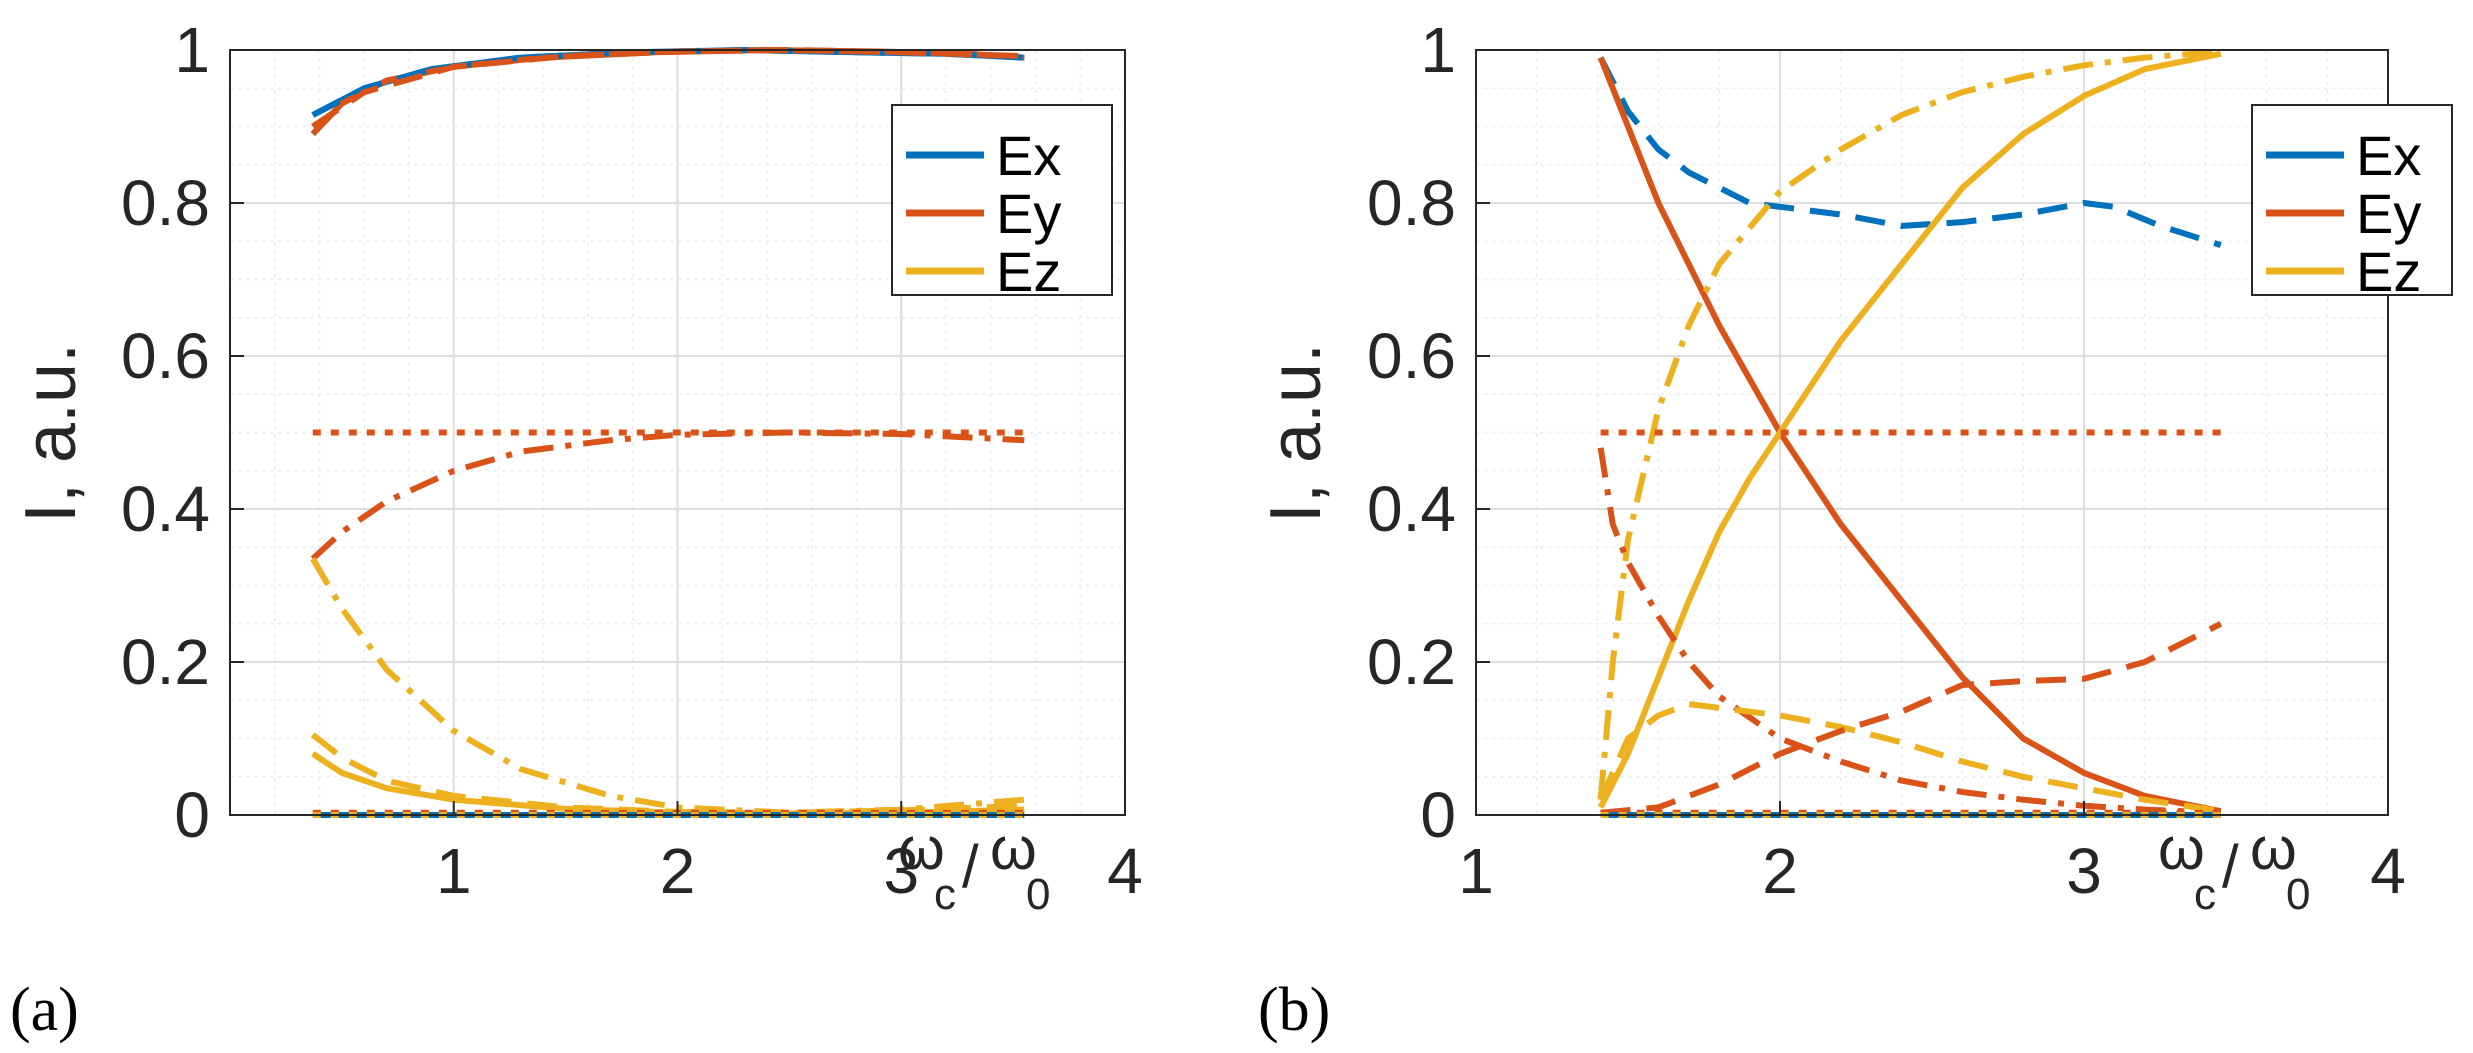  I want to click on panel-a-x-label-sub-0: 0, so click(1038, 894).